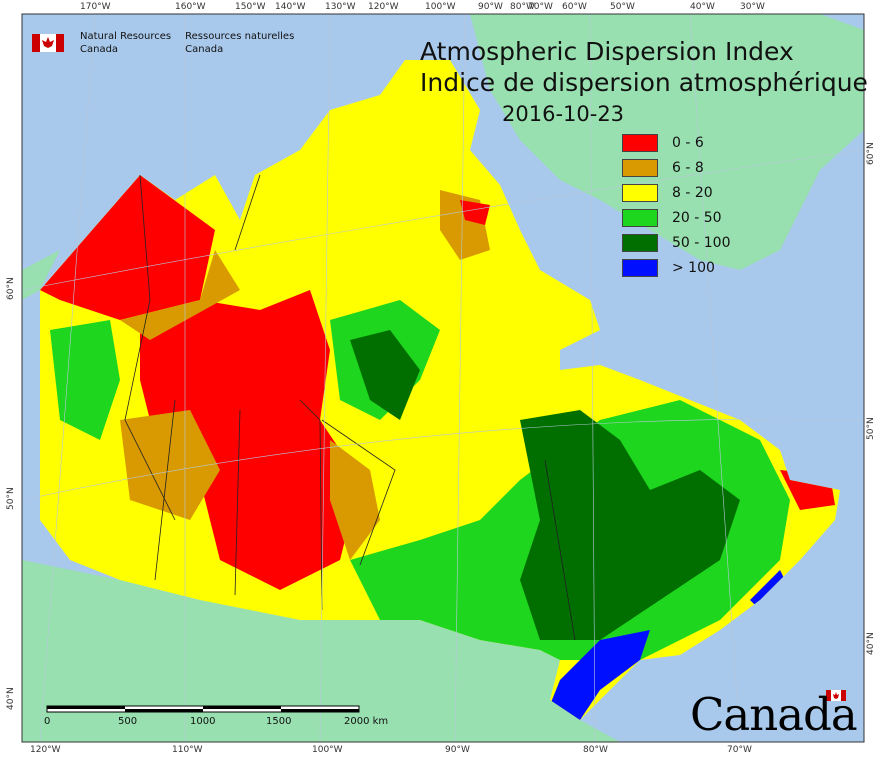 The height and width of the screenshot is (764, 880). What do you see at coordinates (47, 721) in the screenshot?
I see `scale-label: 0` at bounding box center [47, 721].